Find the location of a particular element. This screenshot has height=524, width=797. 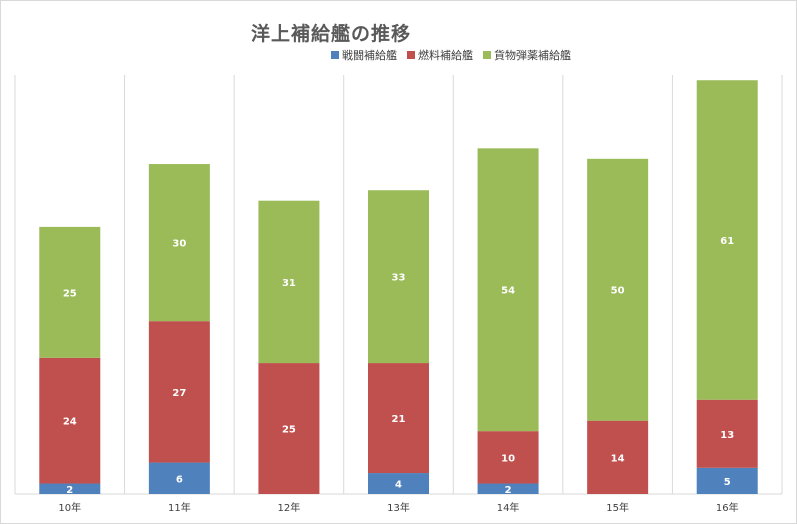

data-label-0-0: 2 is located at coordinates (69, 490).